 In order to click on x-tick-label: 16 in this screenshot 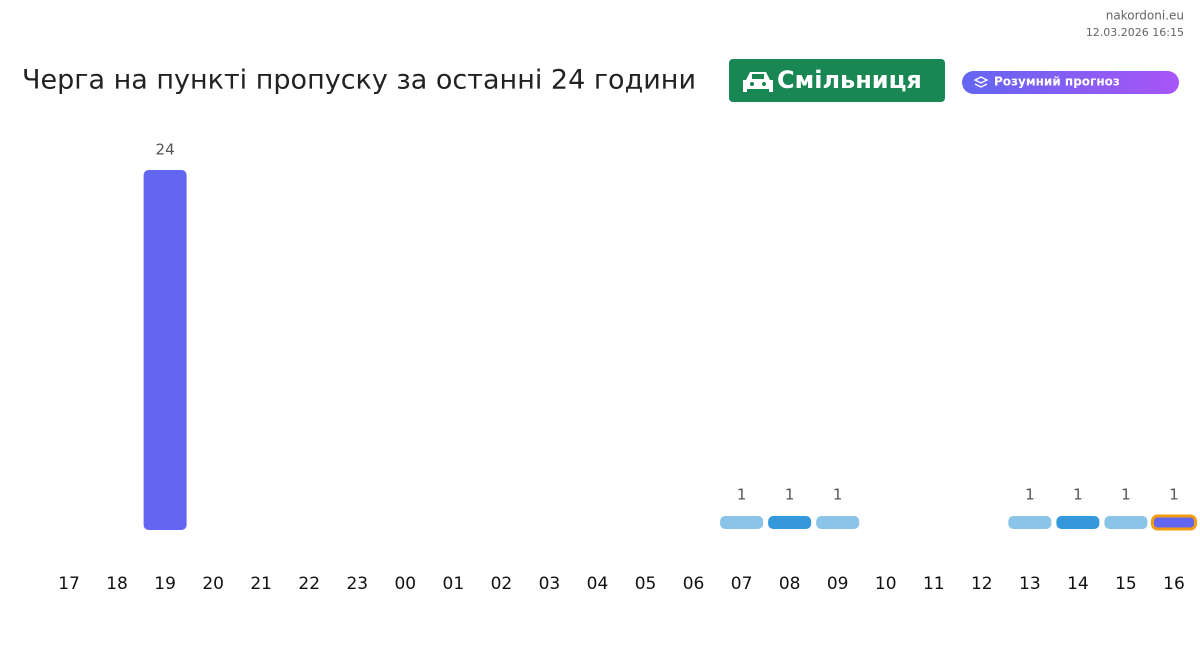, I will do `click(1174, 584)`.